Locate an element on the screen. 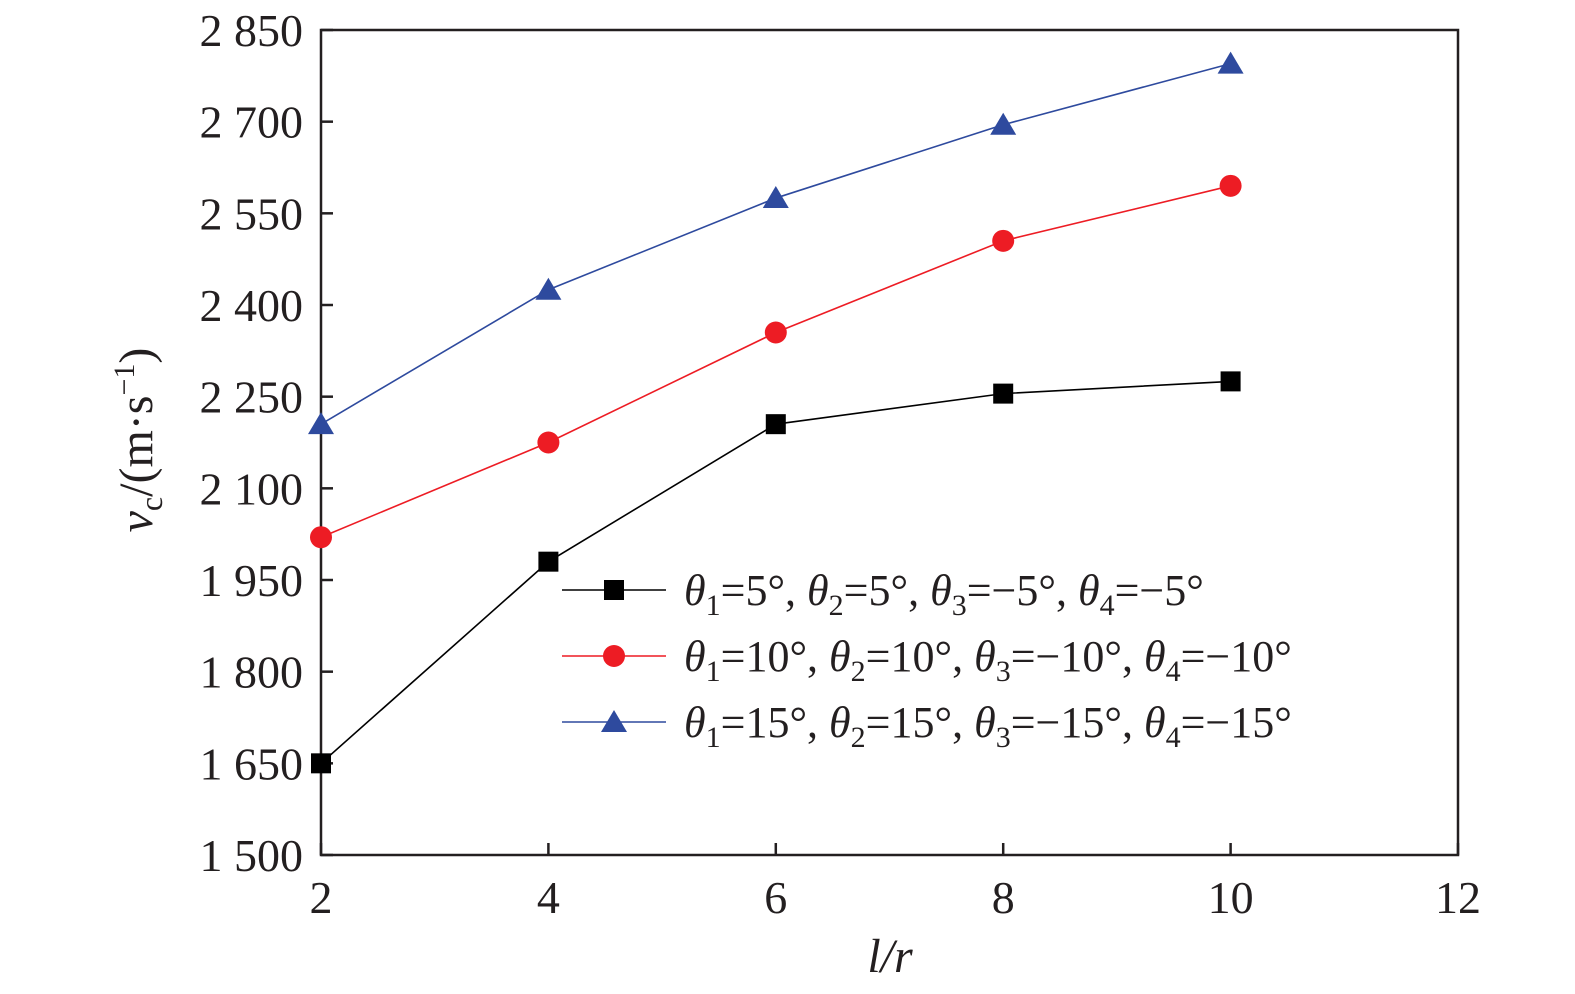 Image resolution: width=1575 pixels, height=994 pixels. x-axis-label: l/r is located at coordinates (890, 956).